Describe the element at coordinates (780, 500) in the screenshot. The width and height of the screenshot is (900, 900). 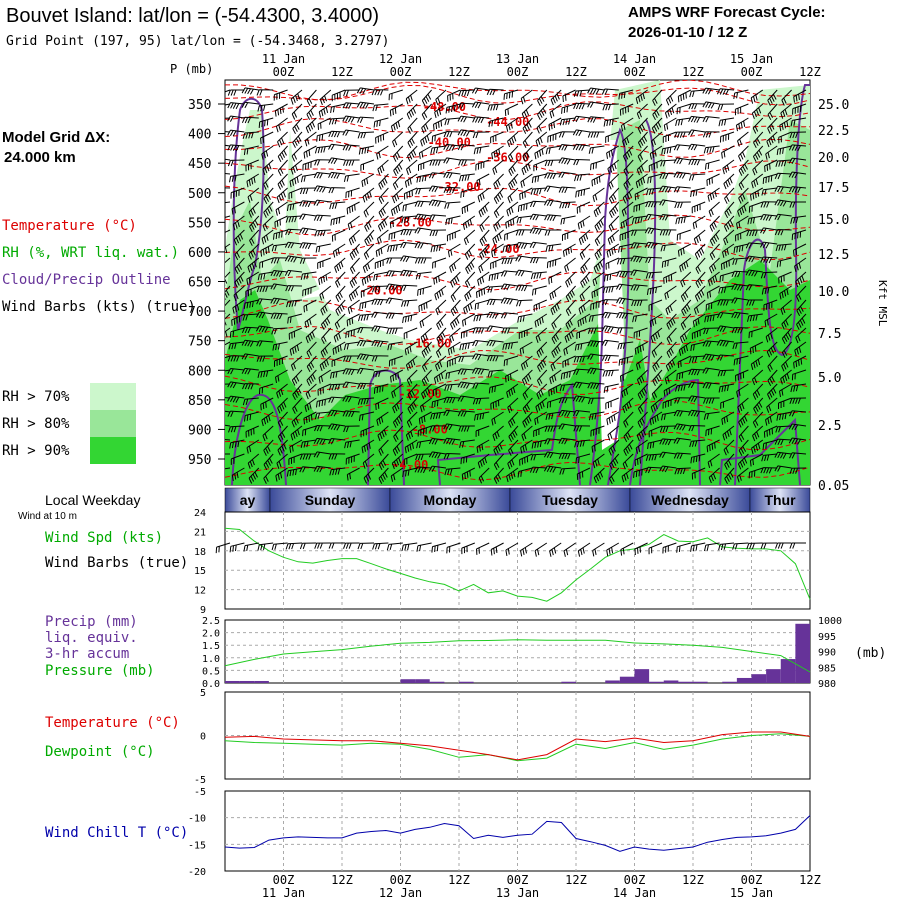
I see `weekday-cell` at that location.